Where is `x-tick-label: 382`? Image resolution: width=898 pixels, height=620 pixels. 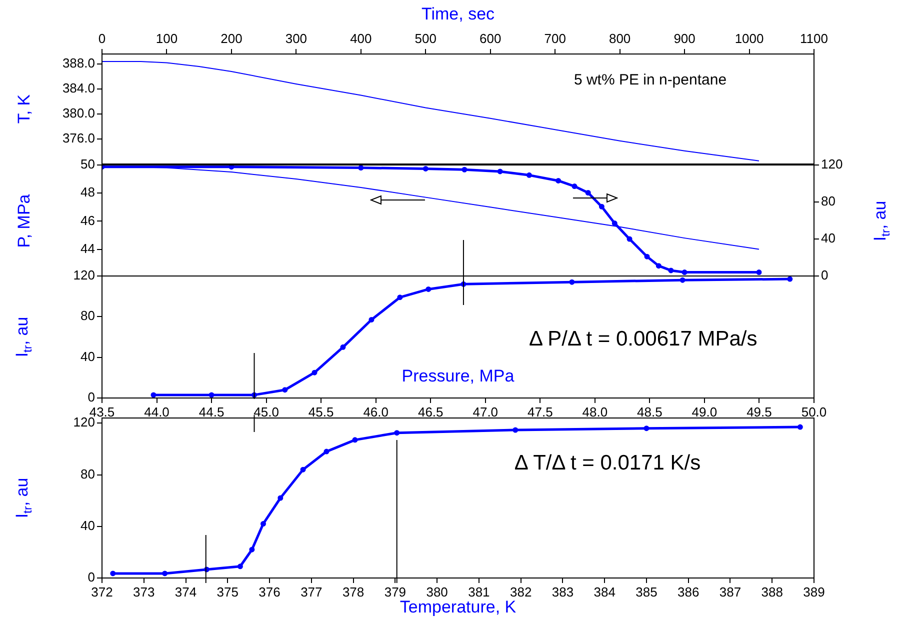
x-tick-label: 382 is located at coordinates (521, 592).